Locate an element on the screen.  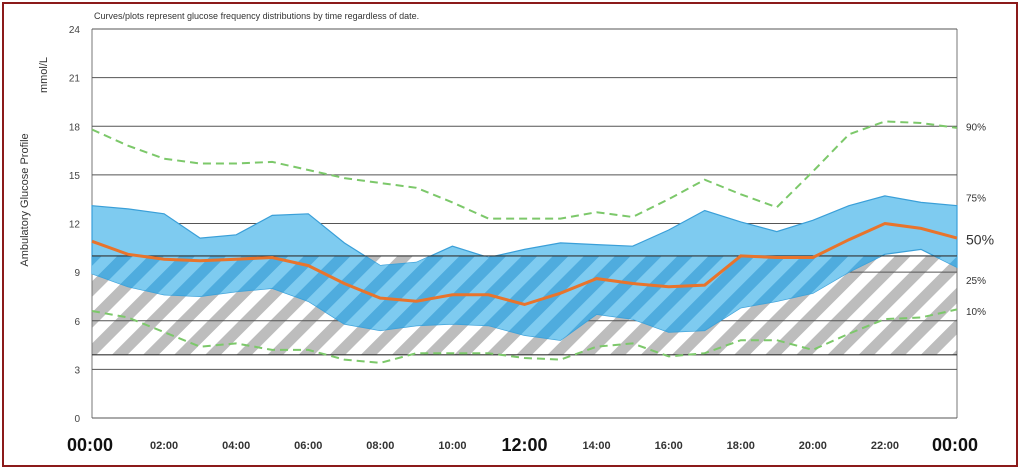
x-tick-1: 02:00 is located at coordinates (164, 446).